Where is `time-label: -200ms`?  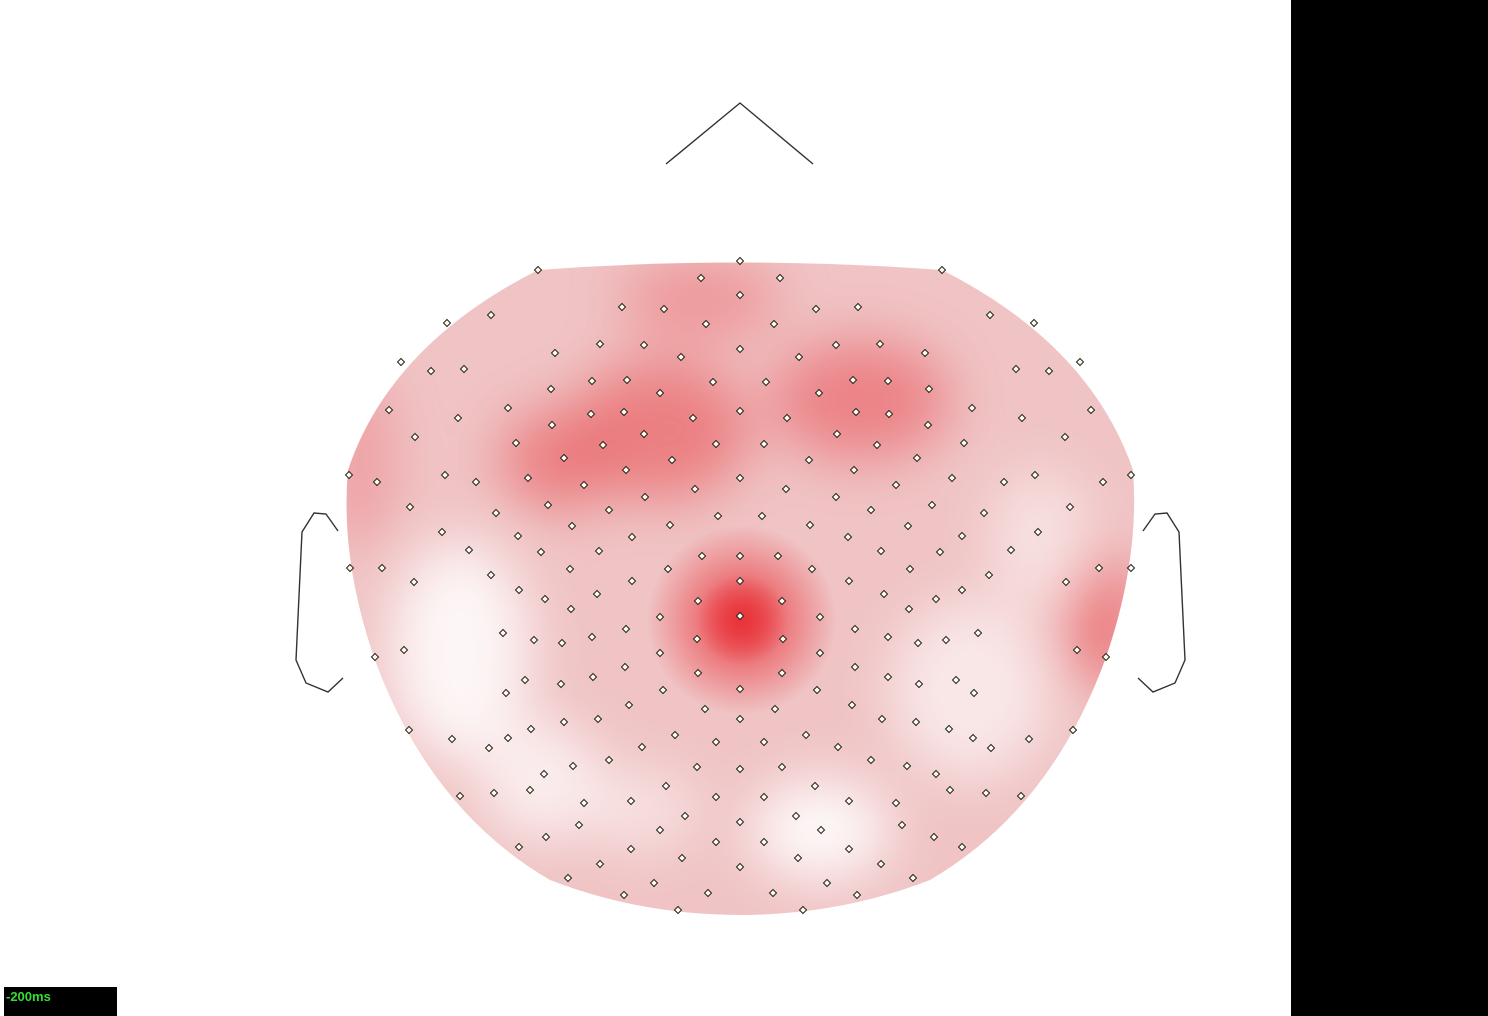 time-label: -200ms is located at coordinates (28, 996).